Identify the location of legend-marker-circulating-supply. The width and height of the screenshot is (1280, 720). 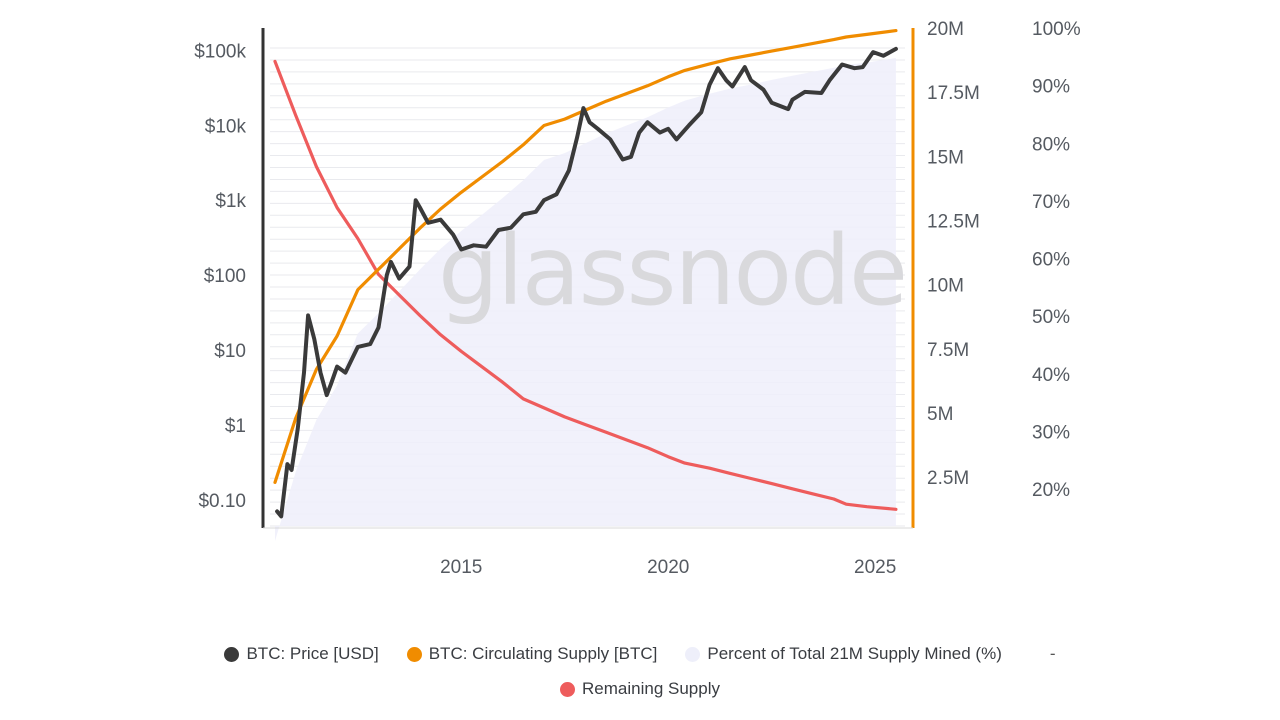
(414, 654).